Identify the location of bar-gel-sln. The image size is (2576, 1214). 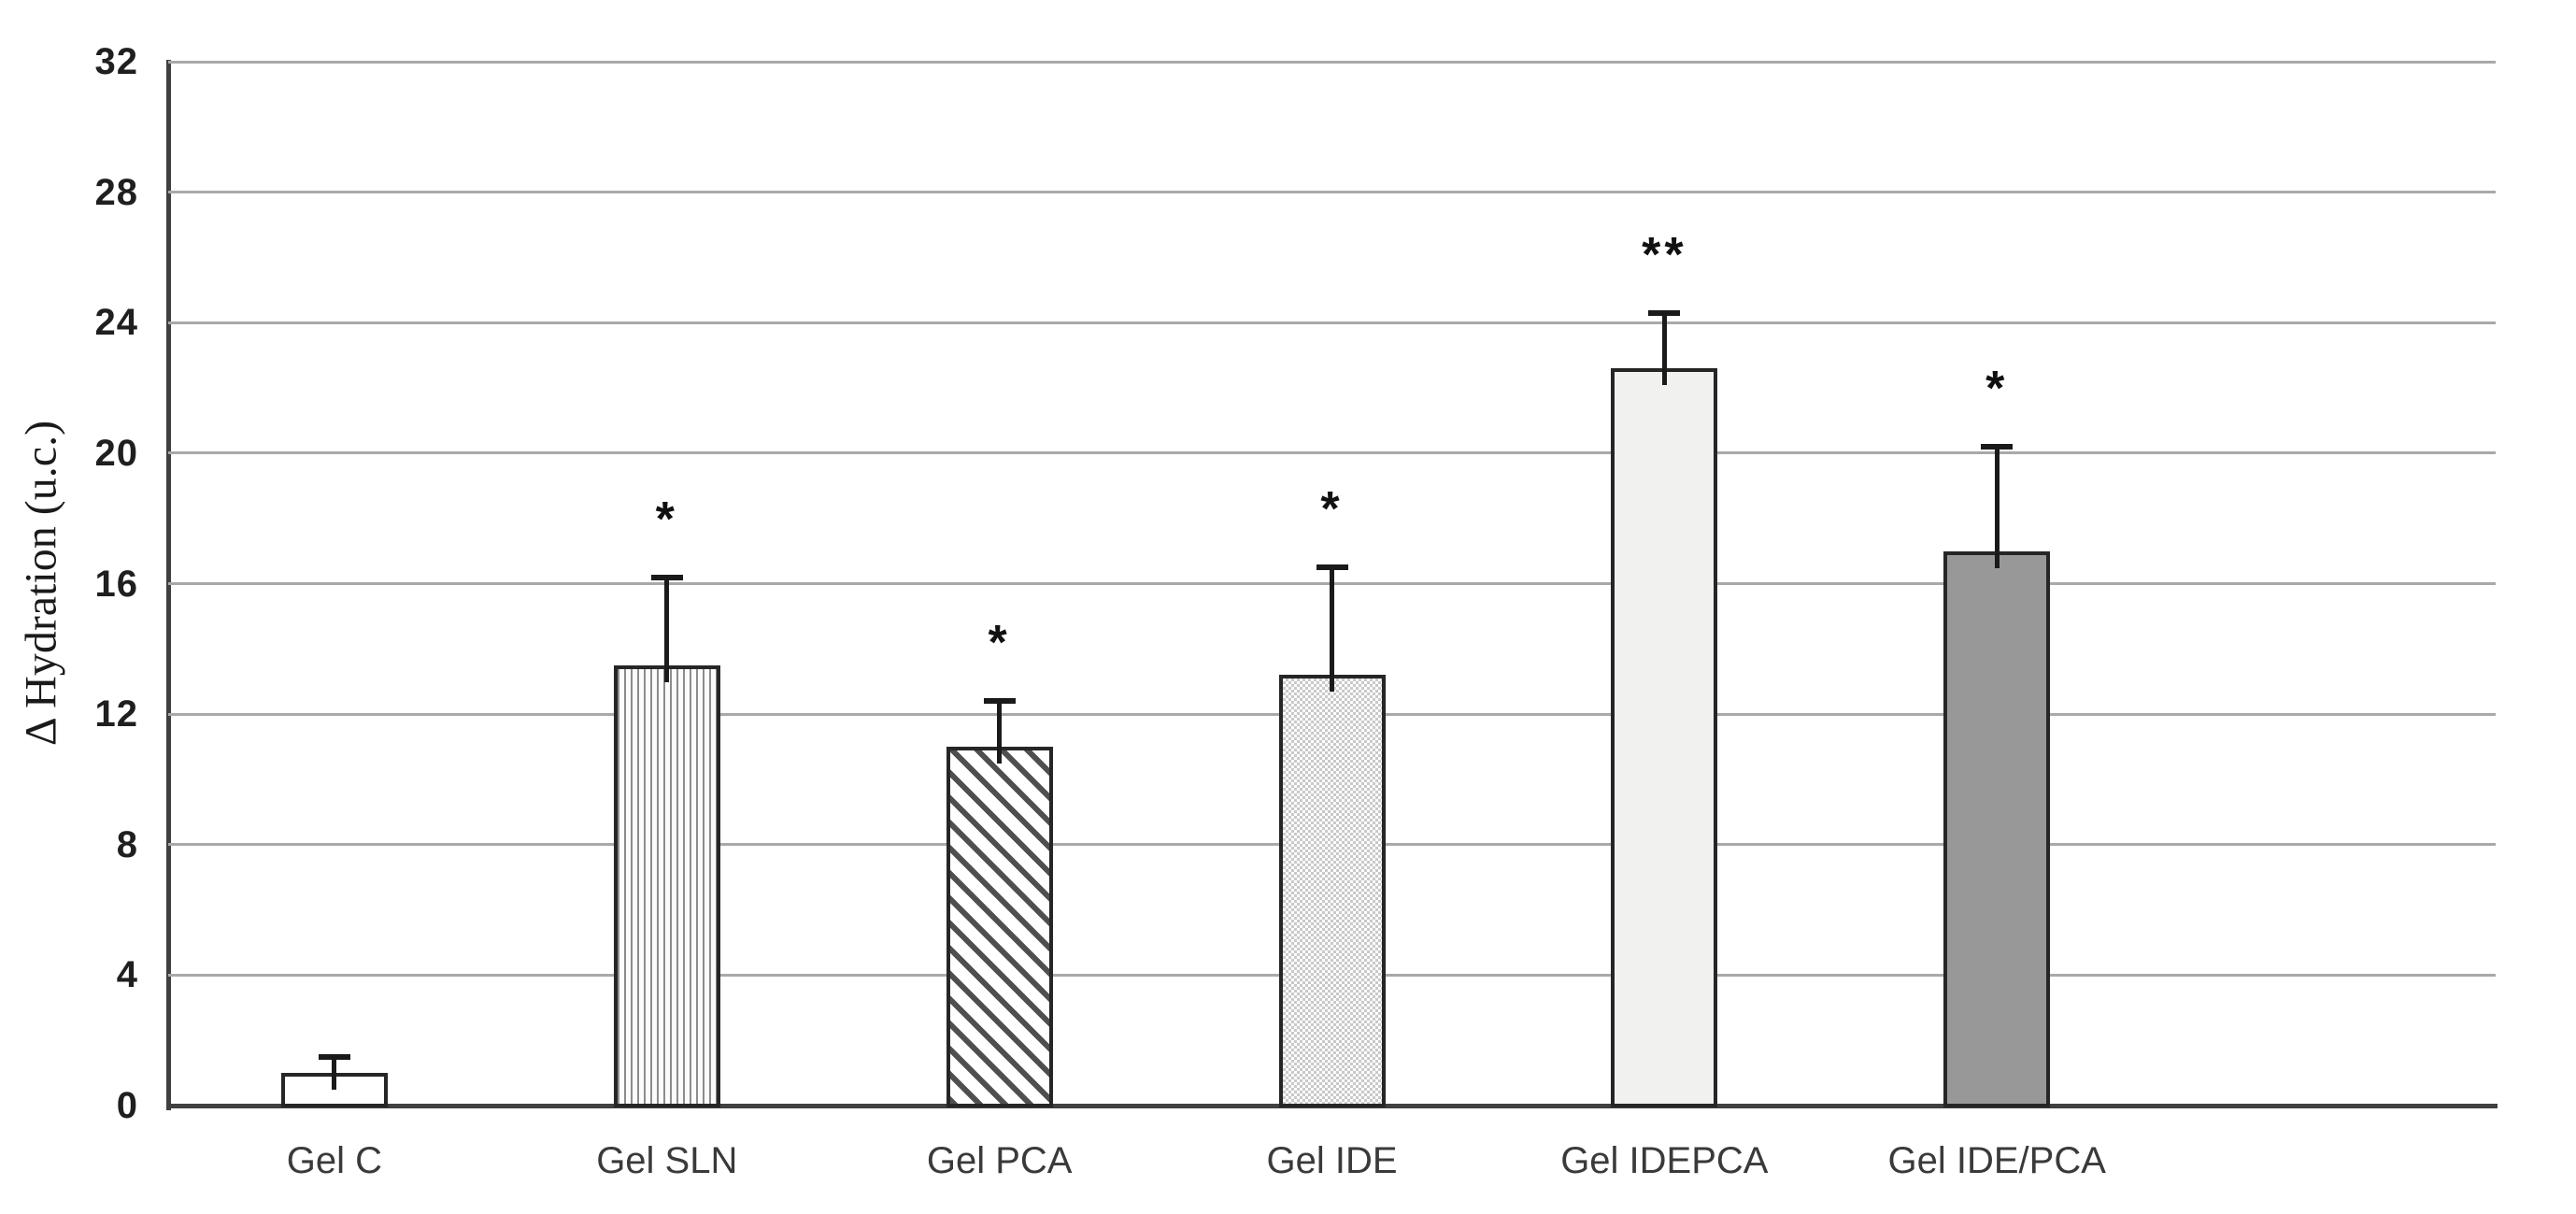
(666, 885).